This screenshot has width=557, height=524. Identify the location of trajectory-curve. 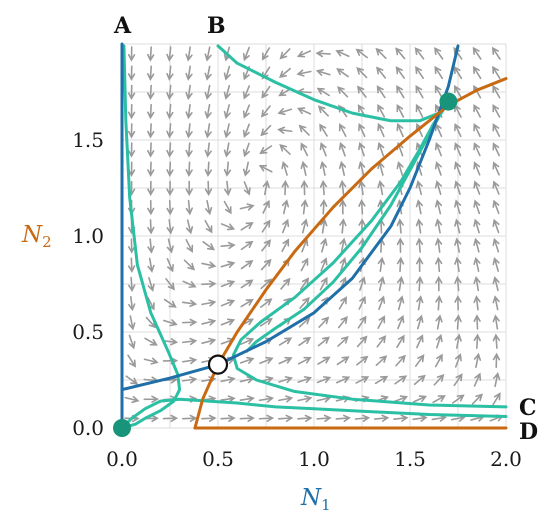
(151, 237).